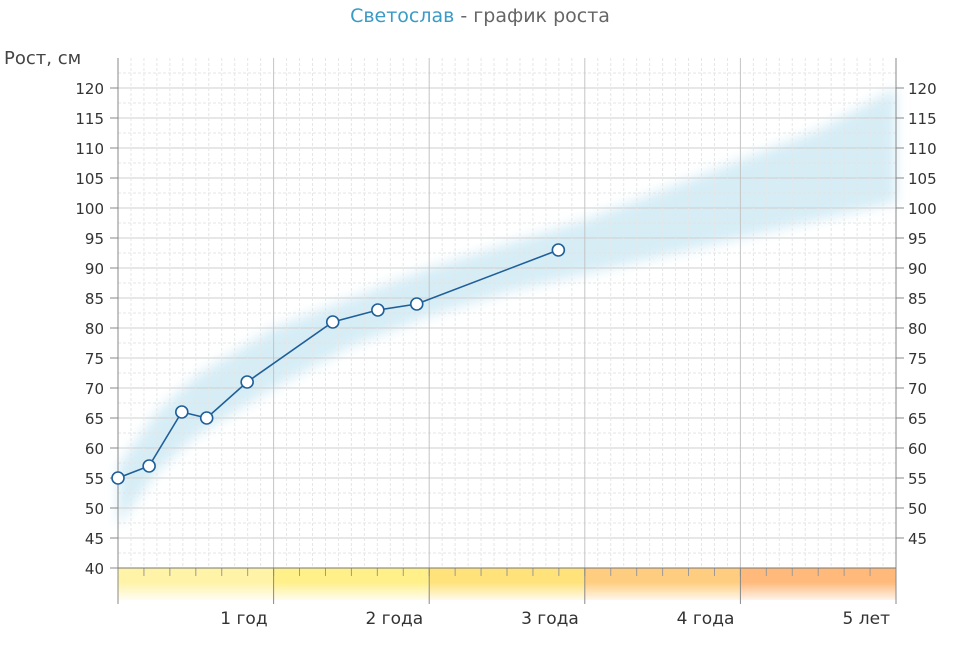  What do you see at coordinates (89, 89) in the screenshot?
I see `y-tick-label: 120` at bounding box center [89, 89].